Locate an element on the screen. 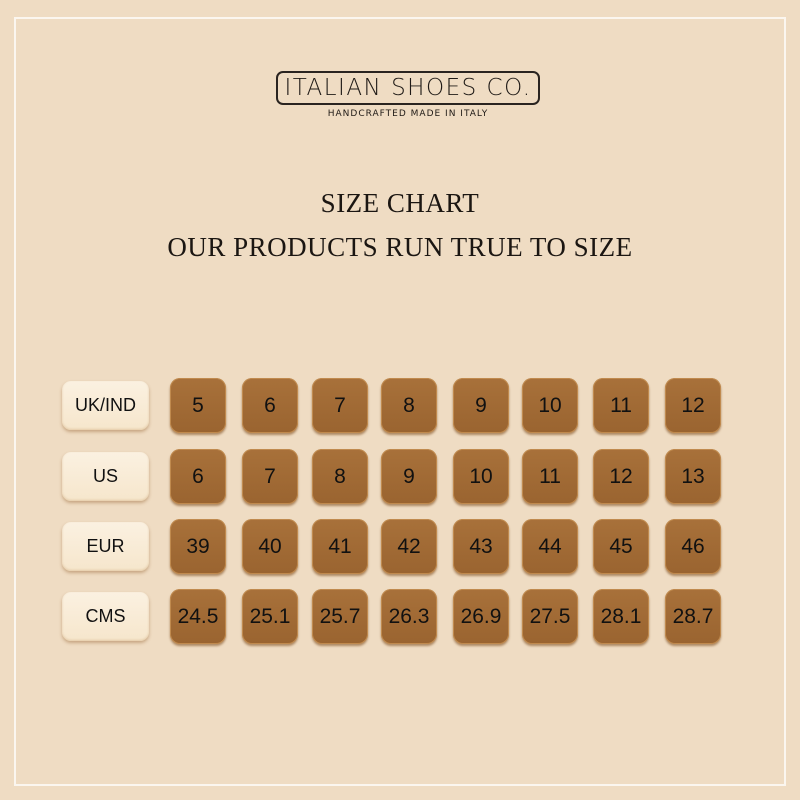 Image resolution: width=800 pixels, height=800 pixels. row-label: UK/IND is located at coordinates (105, 405).